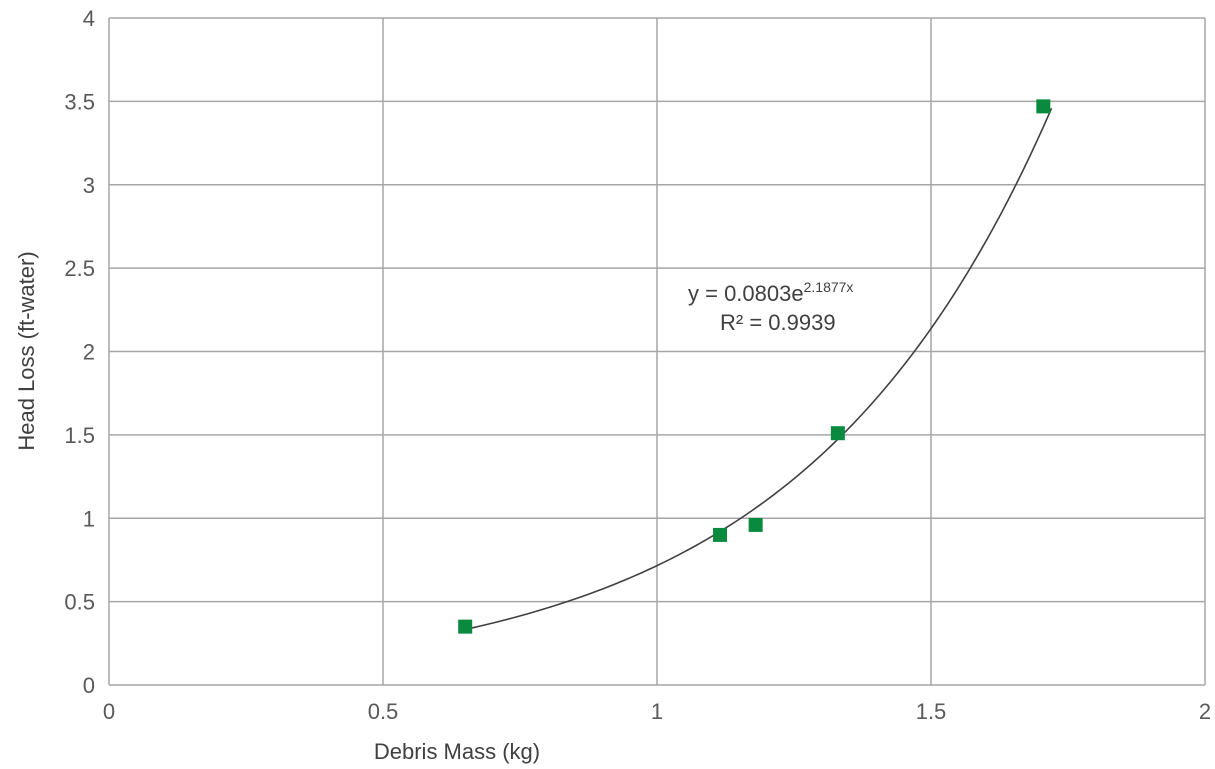 This screenshot has height=769, width=1215. What do you see at coordinates (79, 268) in the screenshot?
I see `y-tick-label: 2.5` at bounding box center [79, 268].